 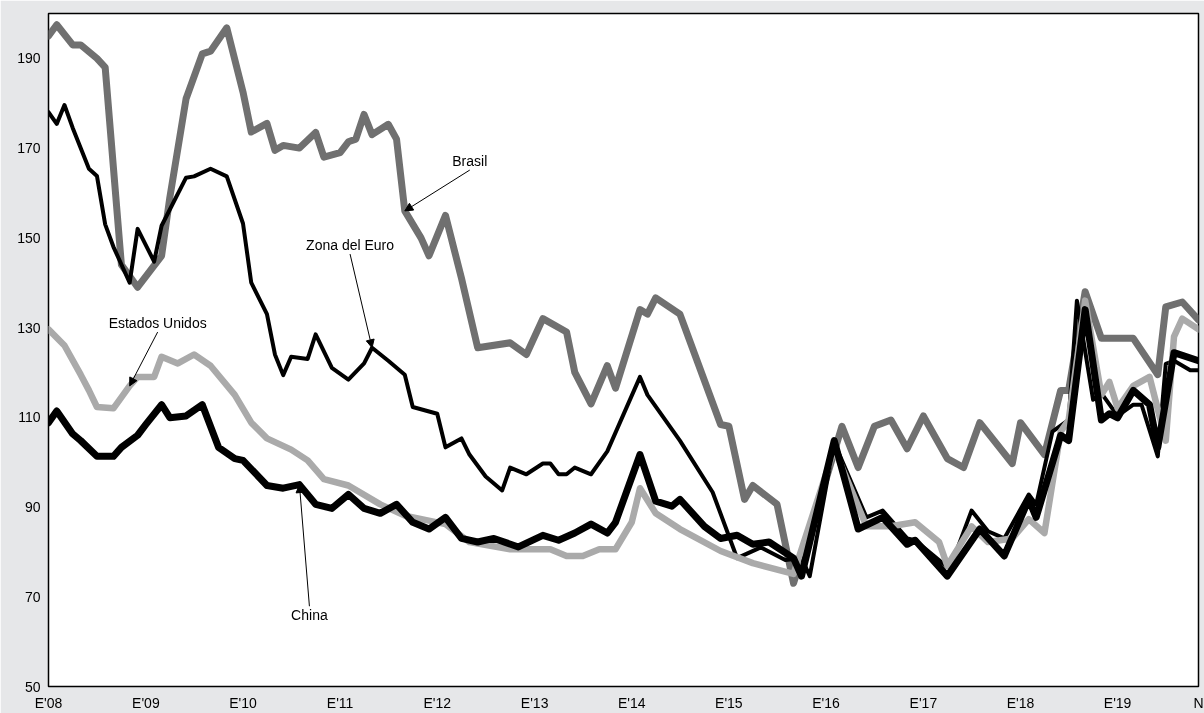 I want to click on y-tick-label: 190, so click(x=29, y=58).